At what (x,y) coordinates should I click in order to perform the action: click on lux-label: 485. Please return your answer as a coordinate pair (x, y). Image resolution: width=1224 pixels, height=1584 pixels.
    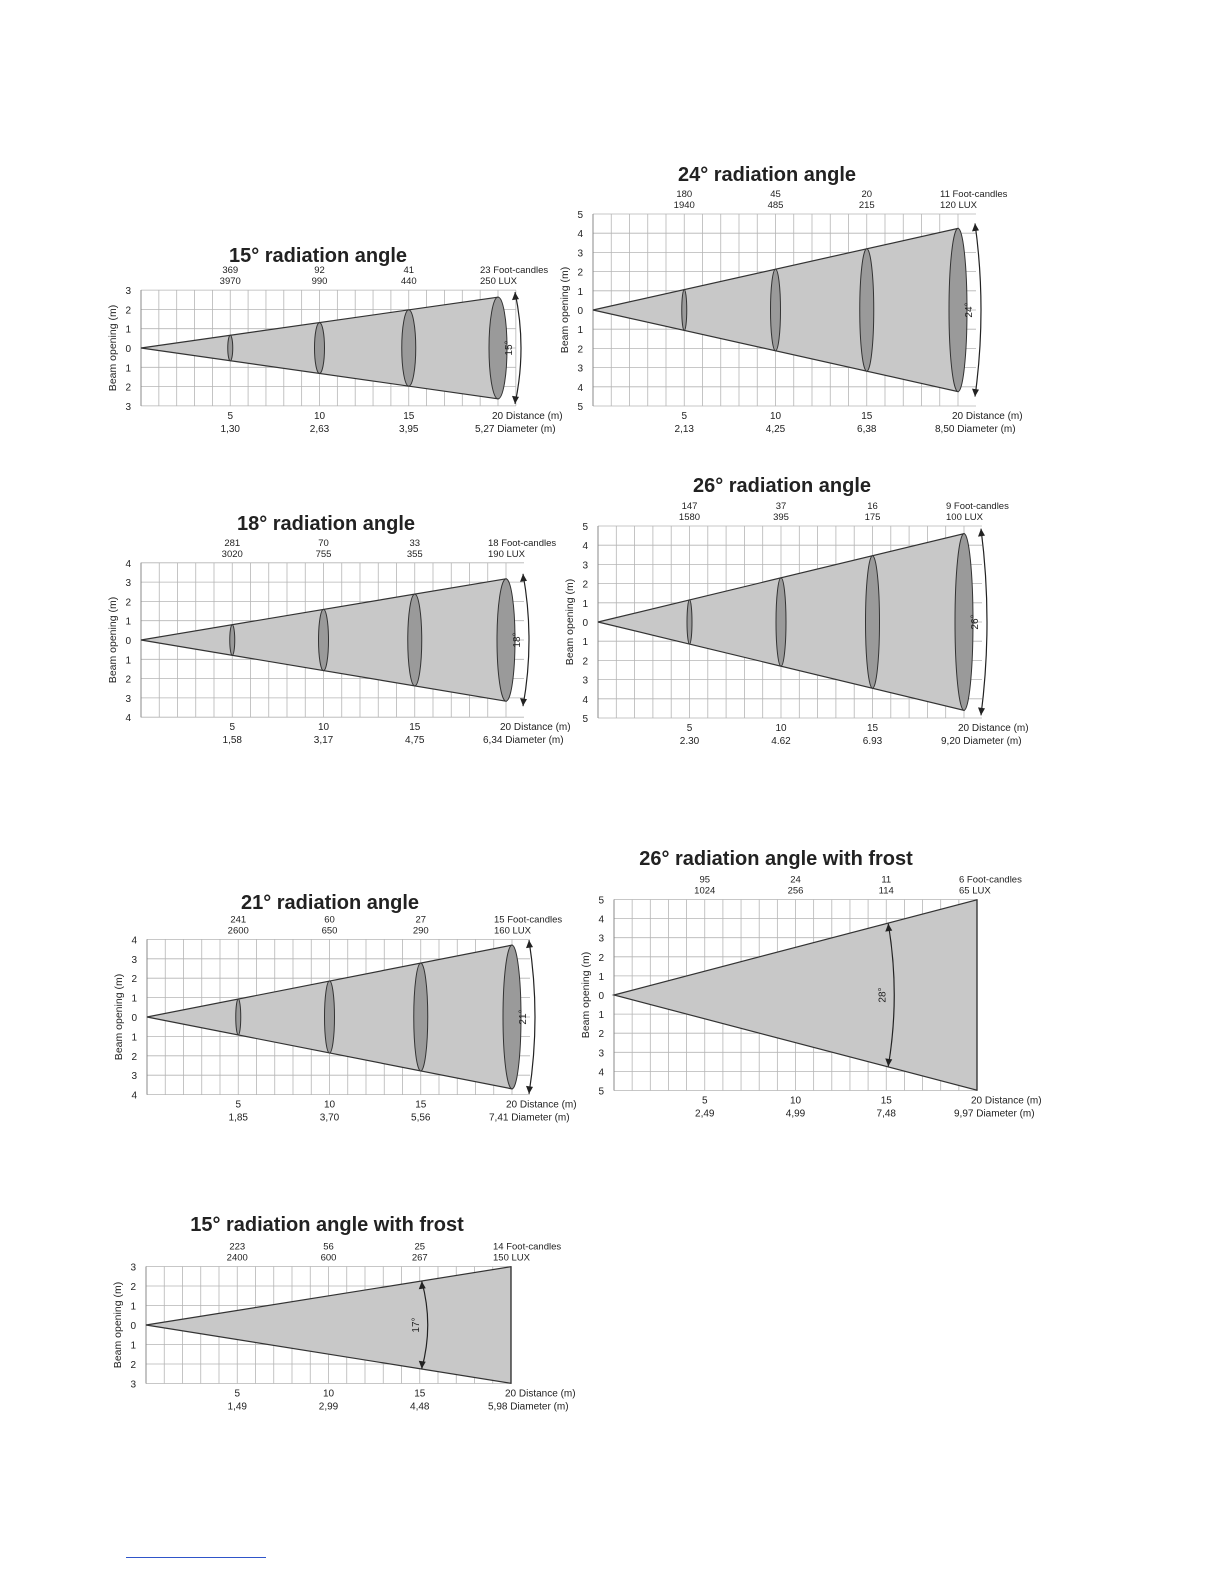
    Looking at the image, I should click on (776, 205).